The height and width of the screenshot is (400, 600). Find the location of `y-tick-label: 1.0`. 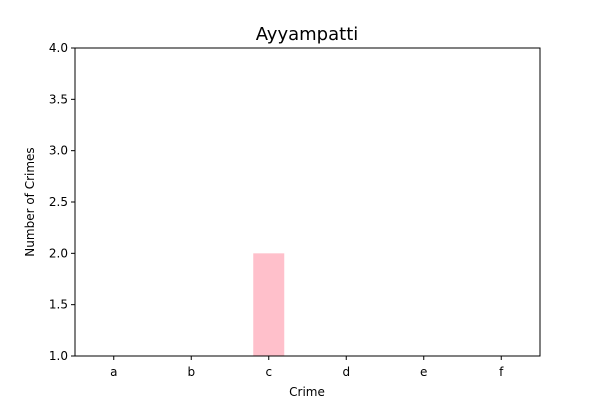

y-tick-label: 1.0 is located at coordinates (58, 356).